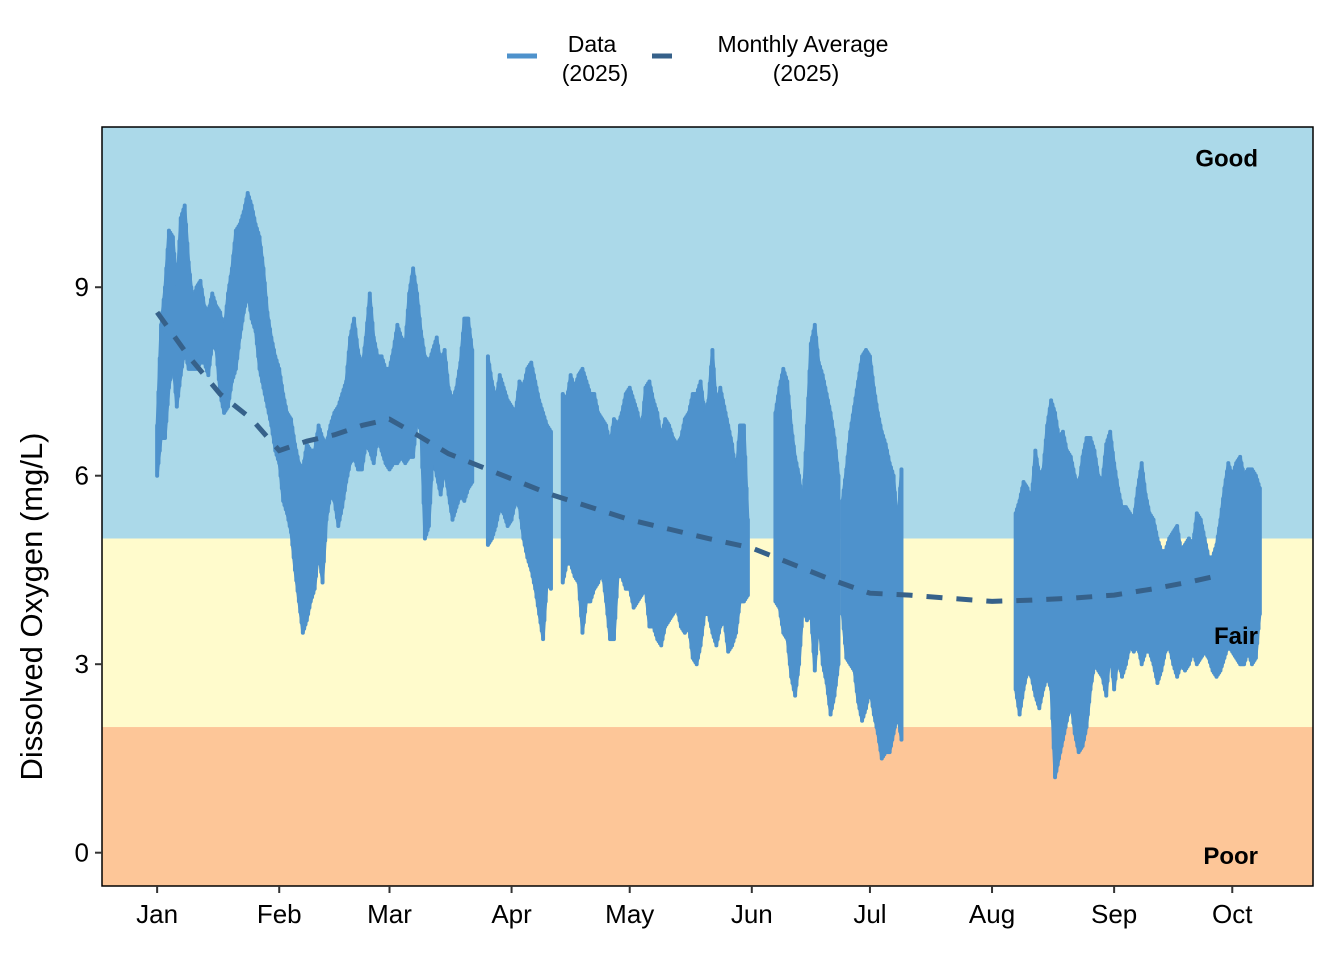 Image resolution: width=1344 pixels, height=960 pixels. Describe the element at coordinates (752, 914) in the screenshot. I see `x-tick-label: Jun` at that location.